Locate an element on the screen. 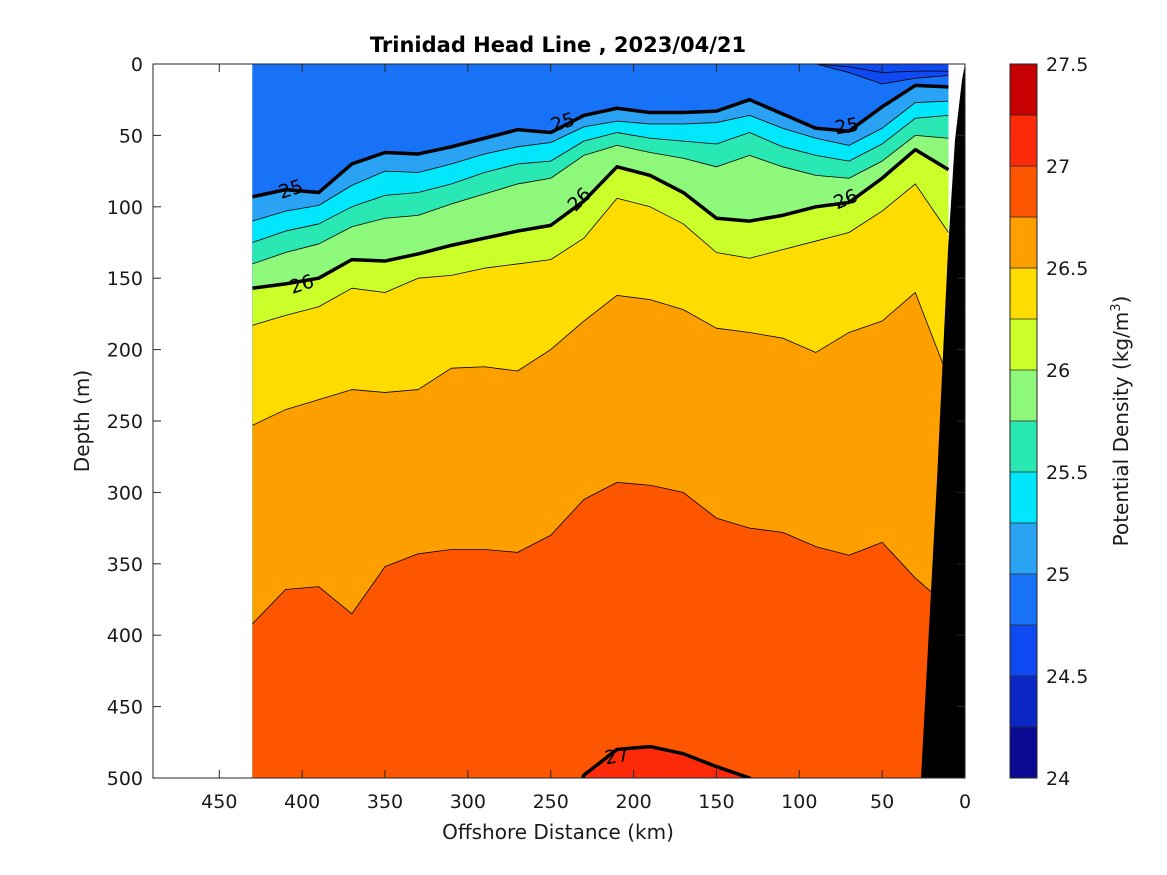 This screenshot has height=875, width=1167. isopycnal-line-25.25 is located at coordinates (600, 161).